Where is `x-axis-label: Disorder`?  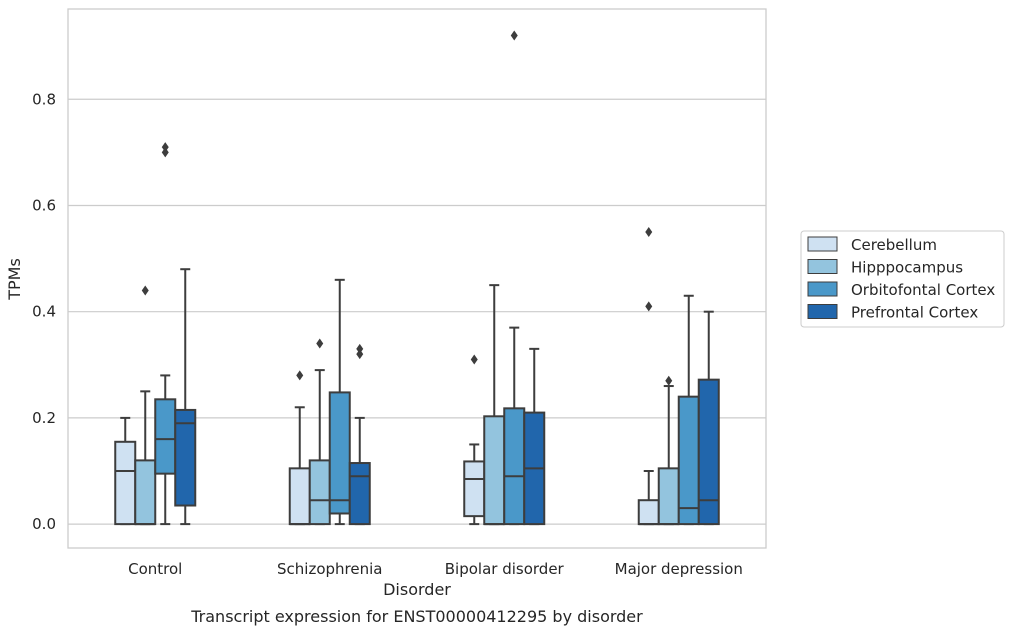 x-axis-label: Disorder is located at coordinates (417, 589).